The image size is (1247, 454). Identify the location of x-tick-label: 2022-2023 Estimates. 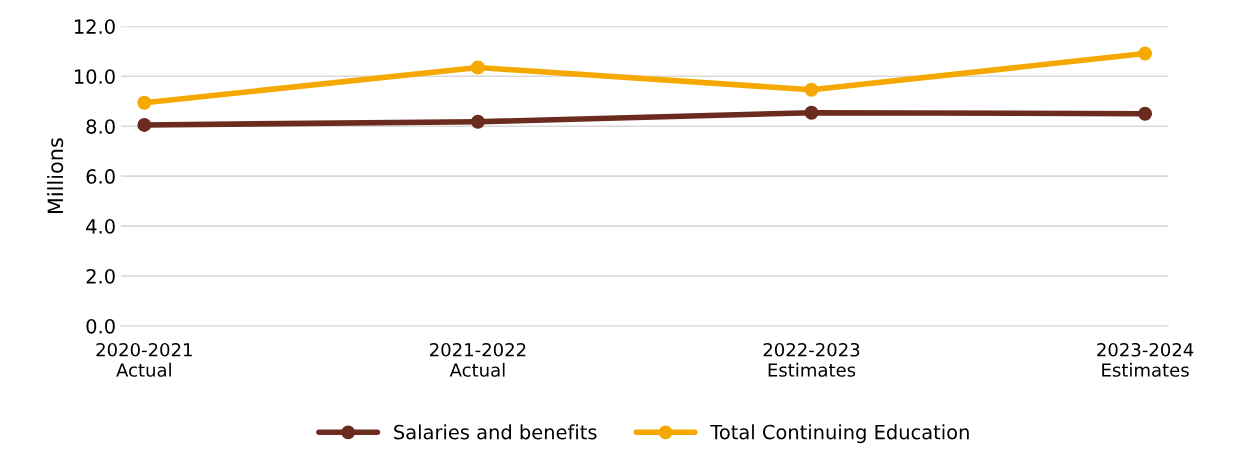
(811, 359).